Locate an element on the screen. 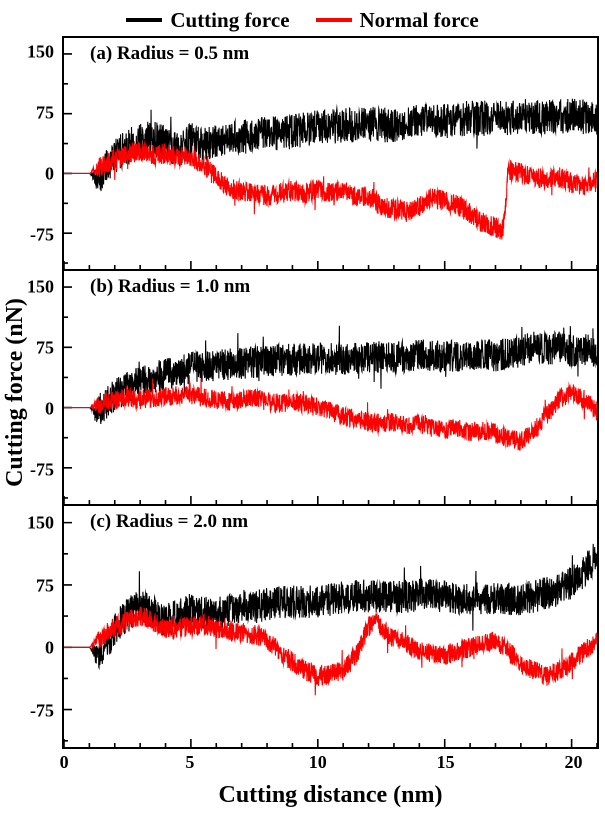 This screenshot has height=823, width=605. xtick-label: 5 is located at coordinates (190, 762).